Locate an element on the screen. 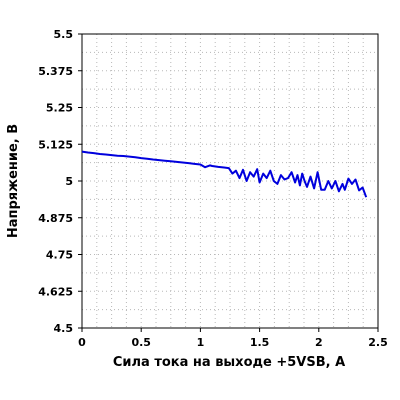 The width and height of the screenshot is (400, 400). x-tick-label: 1.5 is located at coordinates (260, 342).